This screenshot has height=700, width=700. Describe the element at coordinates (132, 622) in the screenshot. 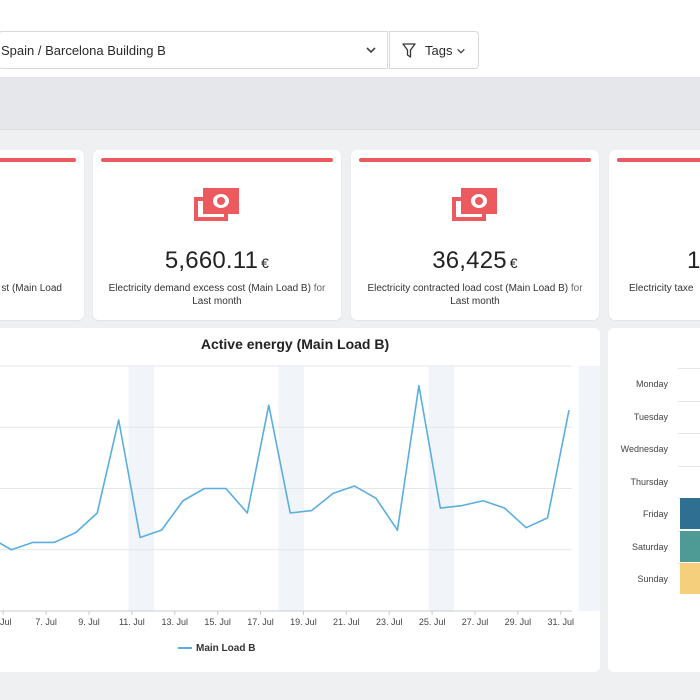

I see `x-tick-label: 11. Jul` at that location.